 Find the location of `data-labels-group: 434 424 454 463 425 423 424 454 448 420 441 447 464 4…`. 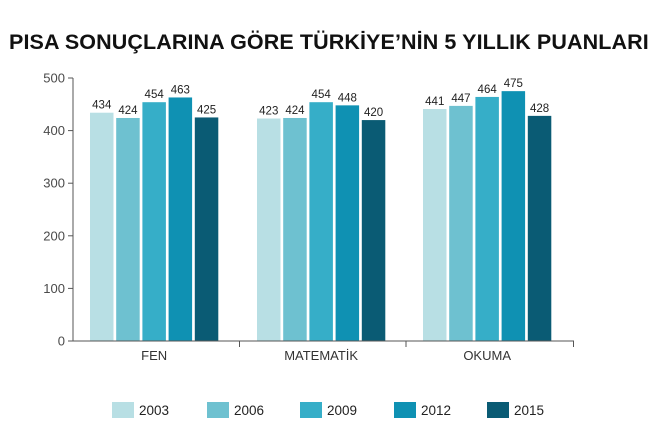

data-labels-group: 434 424 454 463 425 423 424 454 448 420 441 447 464 4… is located at coordinates (320, 98).